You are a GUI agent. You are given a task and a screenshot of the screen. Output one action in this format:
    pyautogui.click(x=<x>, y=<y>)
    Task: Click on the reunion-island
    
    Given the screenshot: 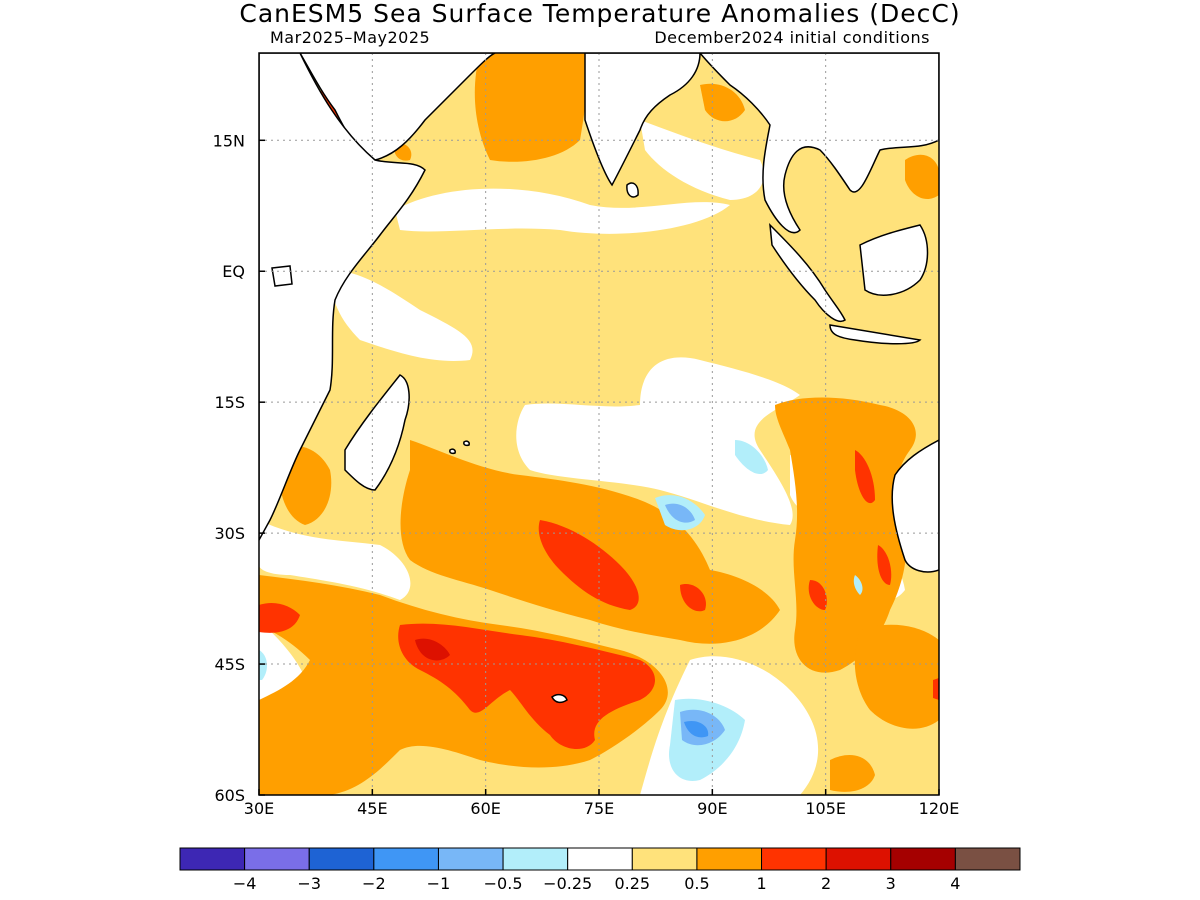 What is the action you would take?
    pyautogui.click(x=466, y=443)
    